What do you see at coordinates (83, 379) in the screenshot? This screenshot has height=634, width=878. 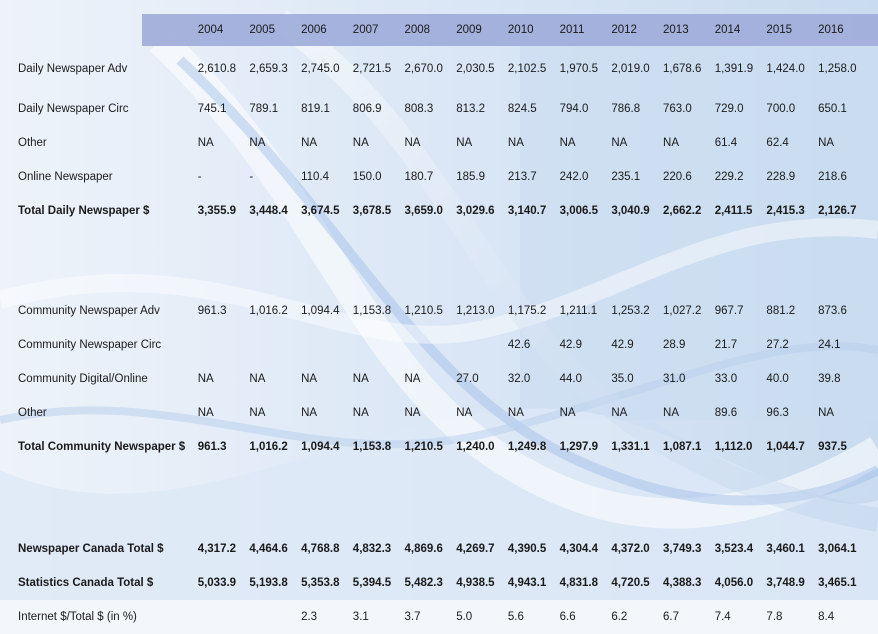 I see `row-label: Community Digital/Online` at bounding box center [83, 379].